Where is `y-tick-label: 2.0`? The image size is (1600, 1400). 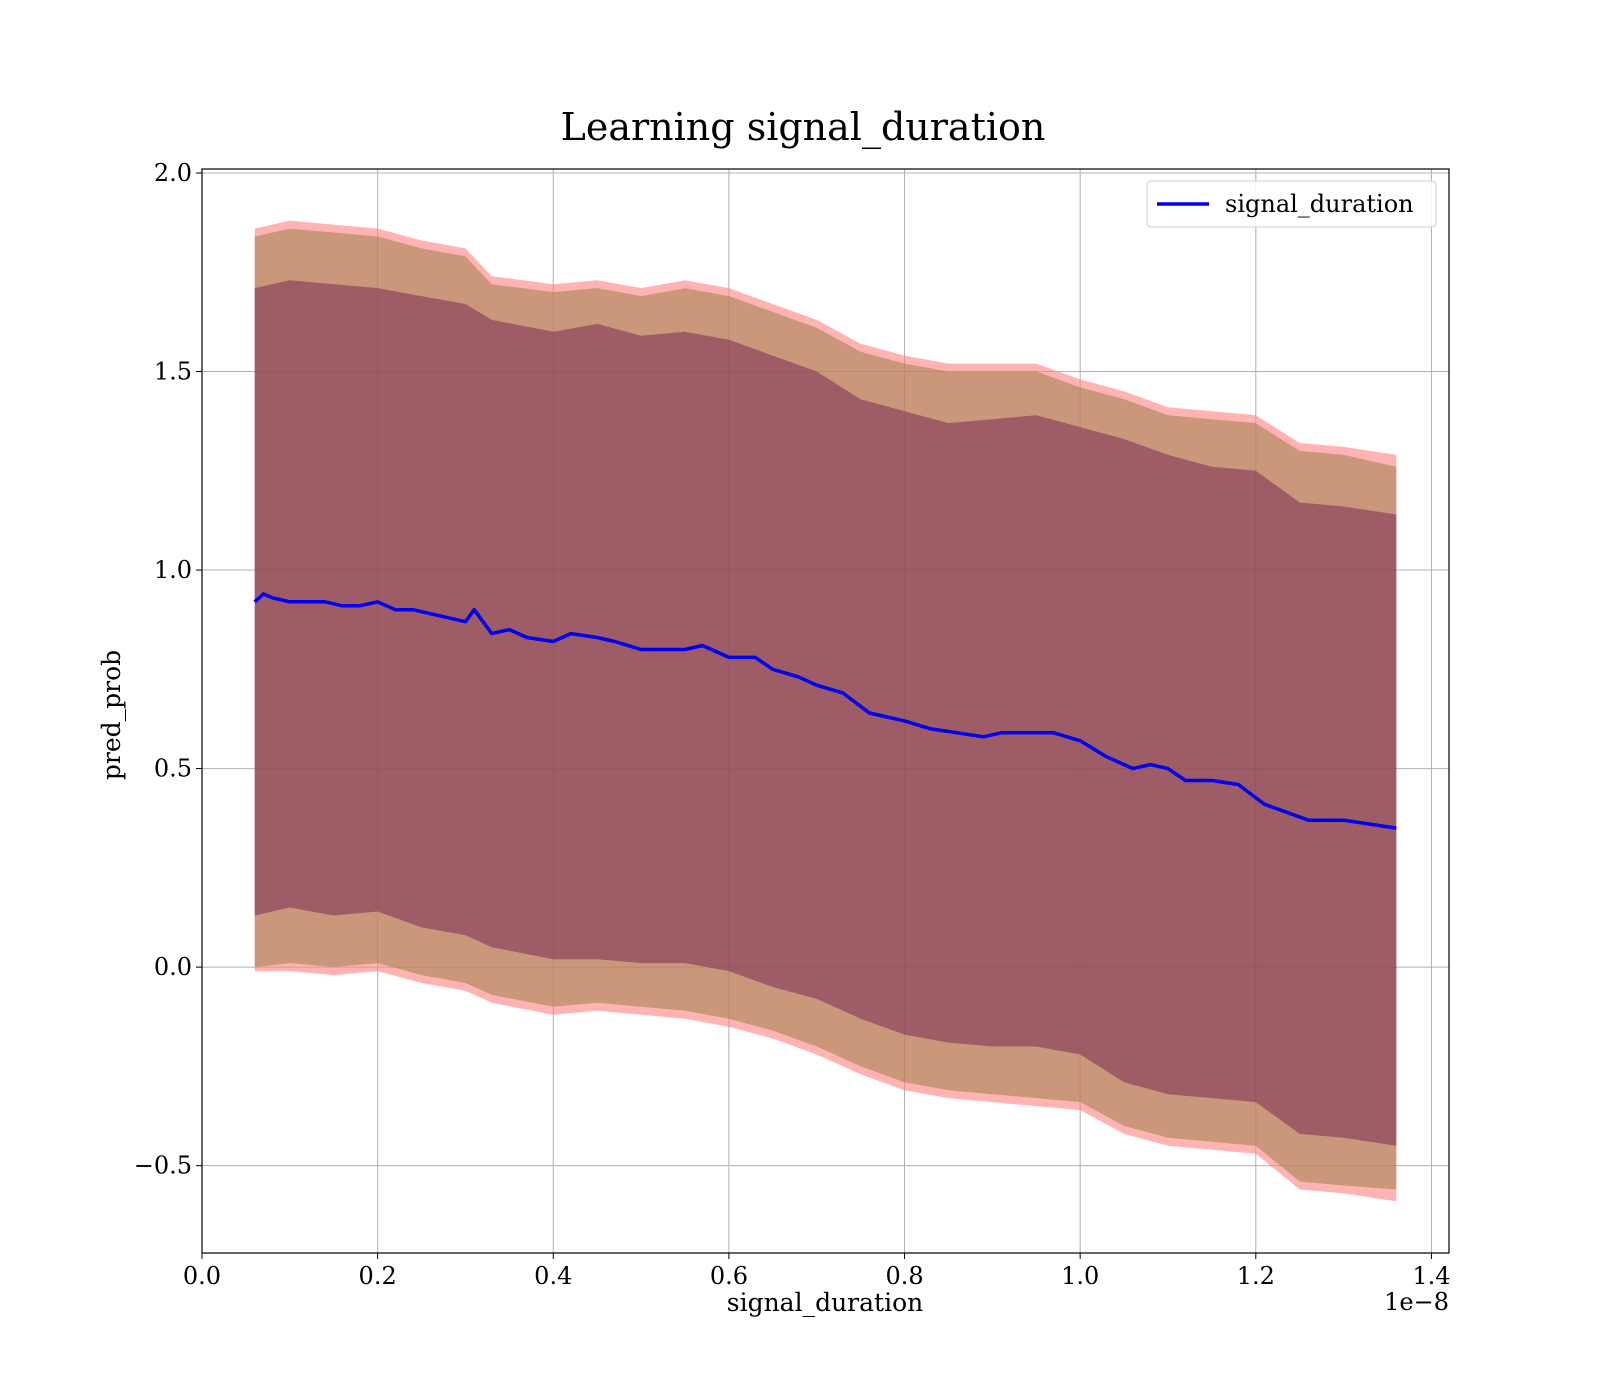 y-tick-label: 2.0 is located at coordinates (173, 173).